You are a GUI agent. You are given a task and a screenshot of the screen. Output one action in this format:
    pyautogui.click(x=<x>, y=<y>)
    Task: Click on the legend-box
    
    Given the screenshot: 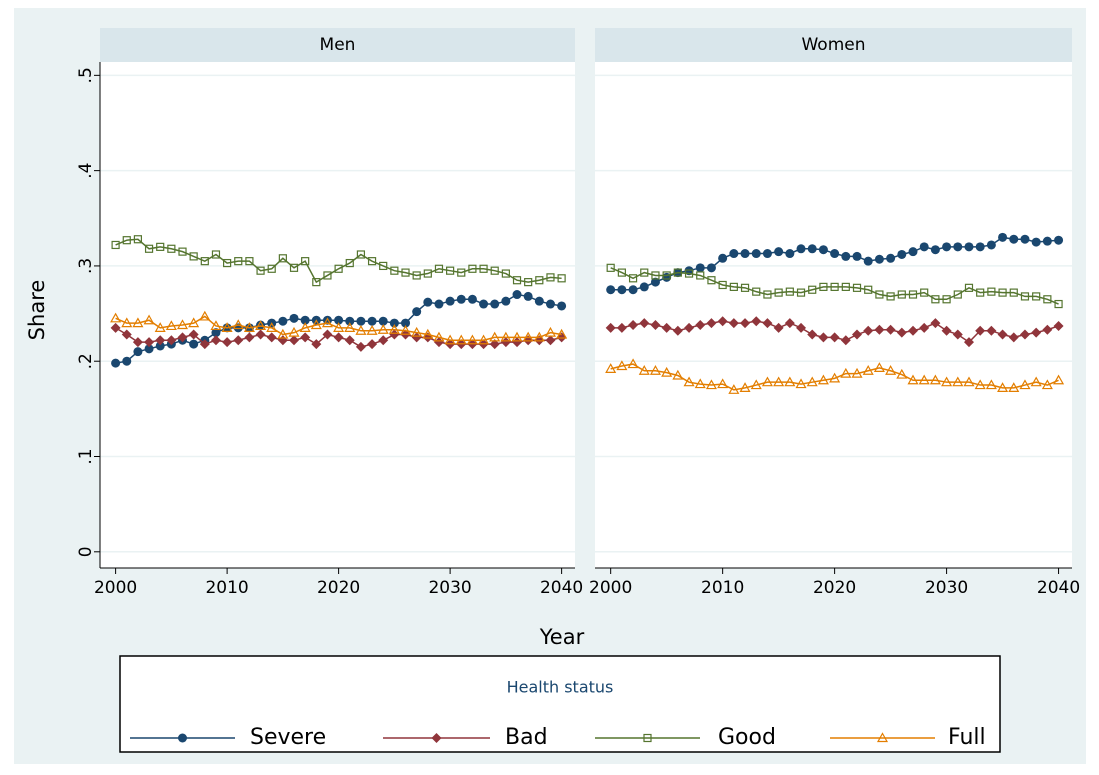 What is the action you would take?
    pyautogui.click(x=560, y=704)
    